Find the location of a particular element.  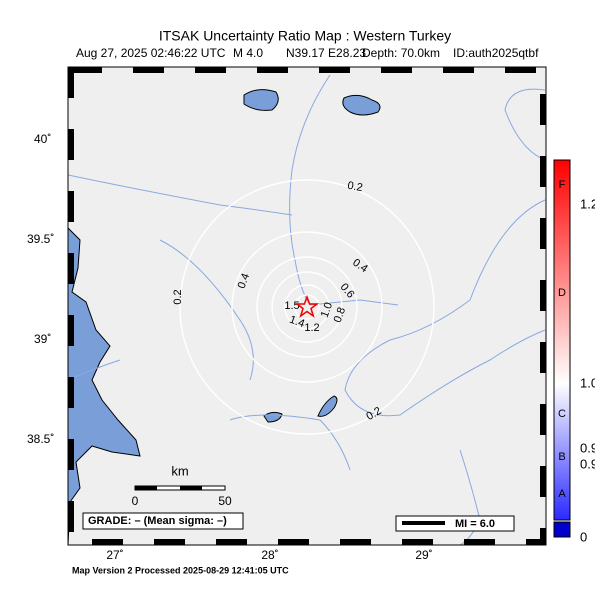

lat-label: 40˚ is located at coordinates (42, 139).